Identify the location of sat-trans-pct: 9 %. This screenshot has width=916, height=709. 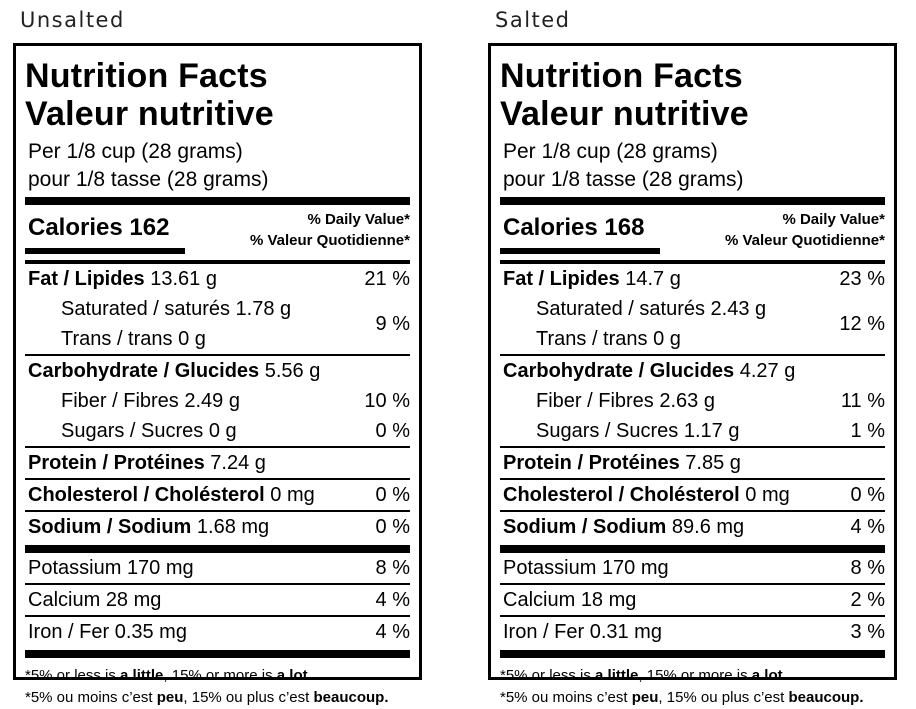
(392, 324).